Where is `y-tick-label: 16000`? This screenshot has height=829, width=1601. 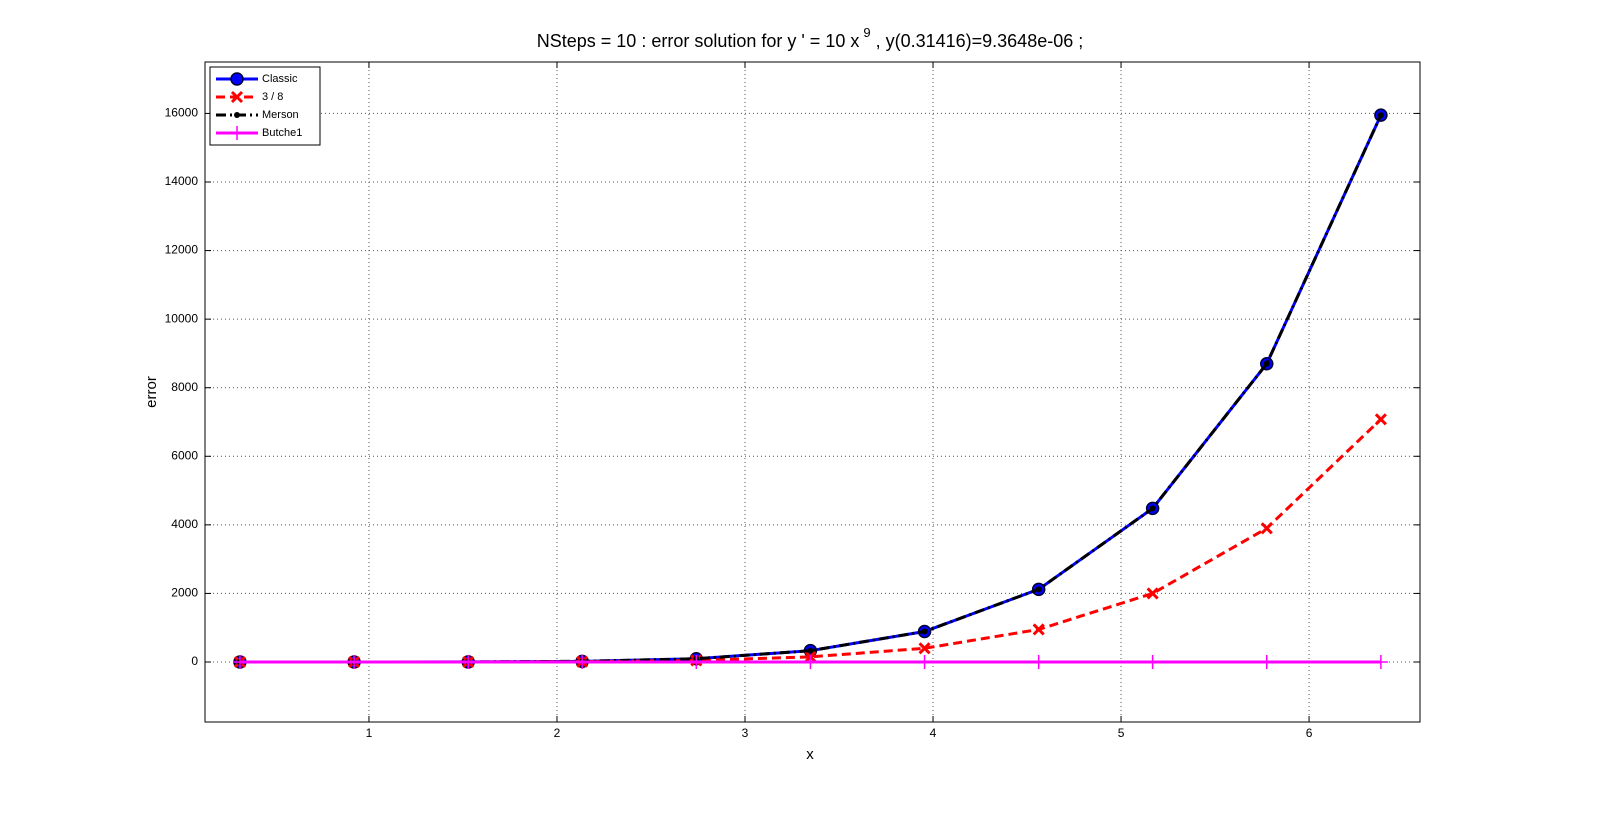
y-tick-label: 16000 is located at coordinates (182, 113).